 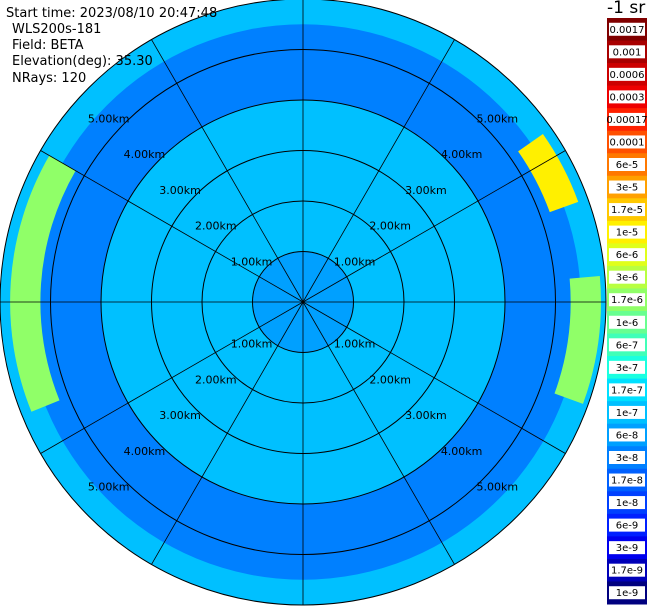 I want to click on colorbar-tick-label-15: 3e-7, so click(x=627, y=368).